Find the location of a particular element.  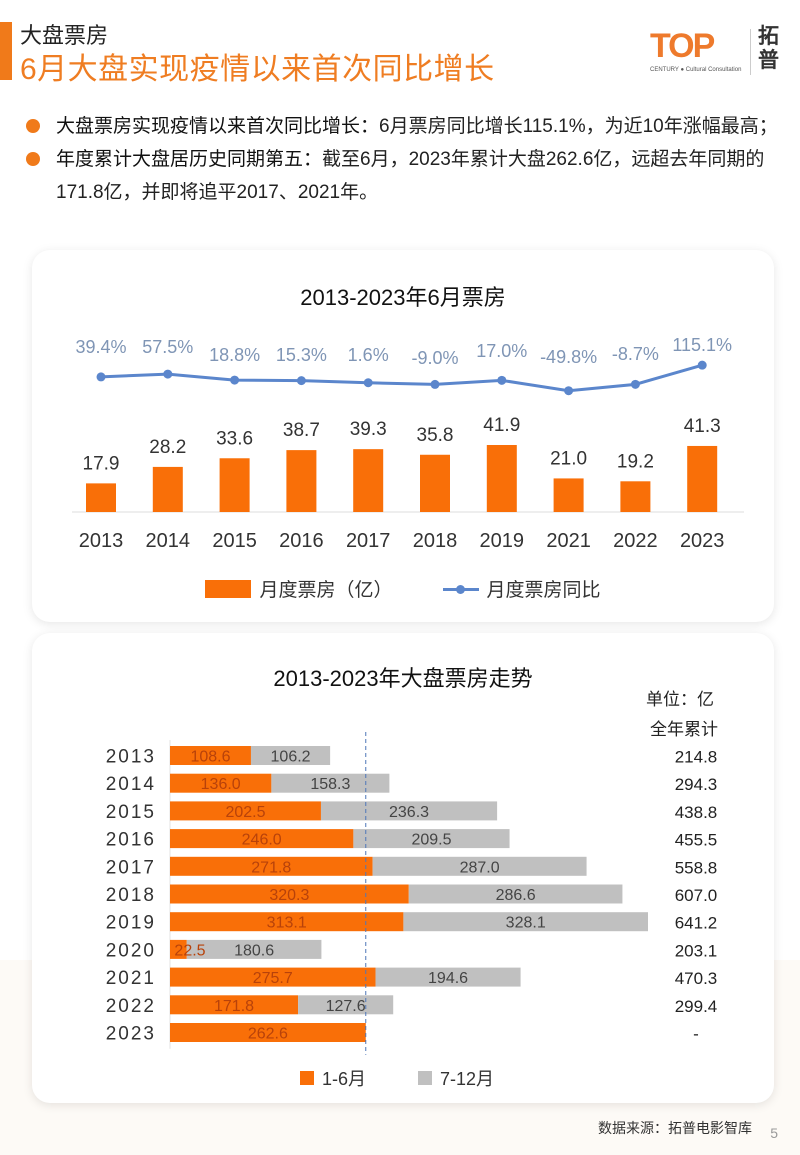

x-tick-label: 2016 is located at coordinates (301, 541).